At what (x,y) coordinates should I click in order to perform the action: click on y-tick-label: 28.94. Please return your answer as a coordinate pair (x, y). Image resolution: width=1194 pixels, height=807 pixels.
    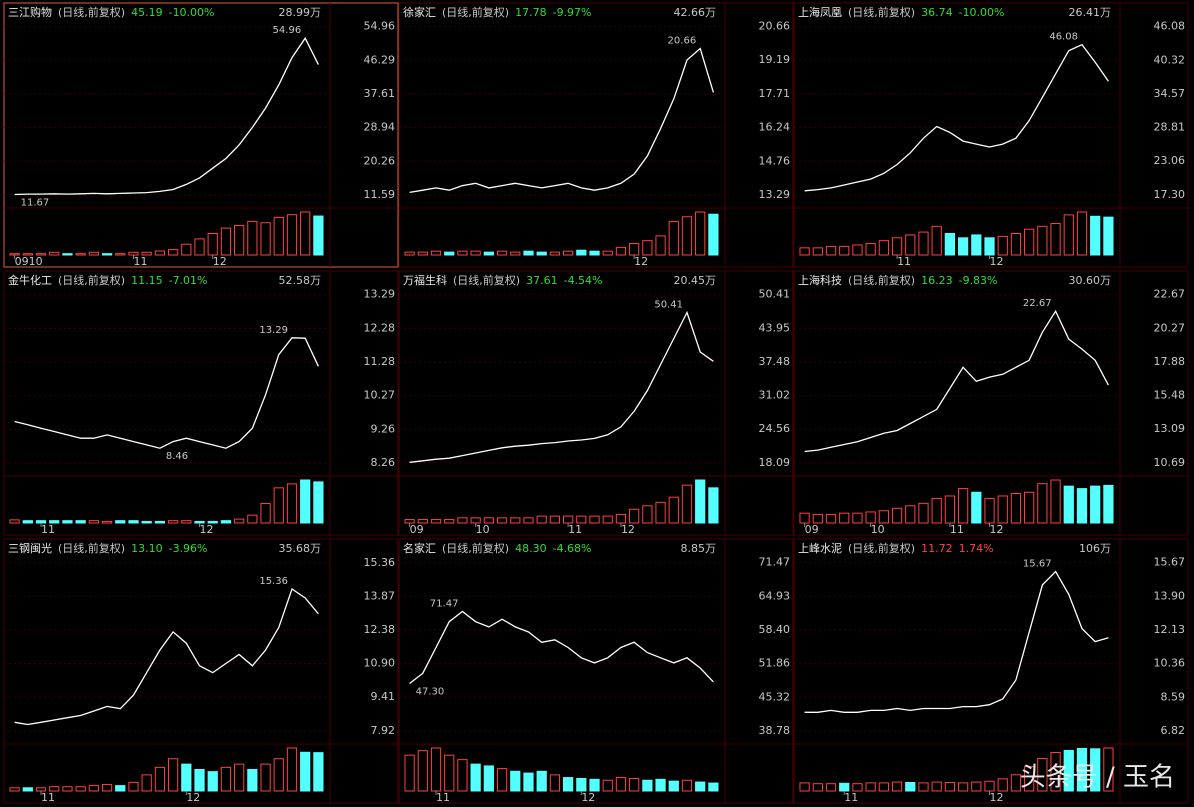
    Looking at the image, I should click on (380, 127).